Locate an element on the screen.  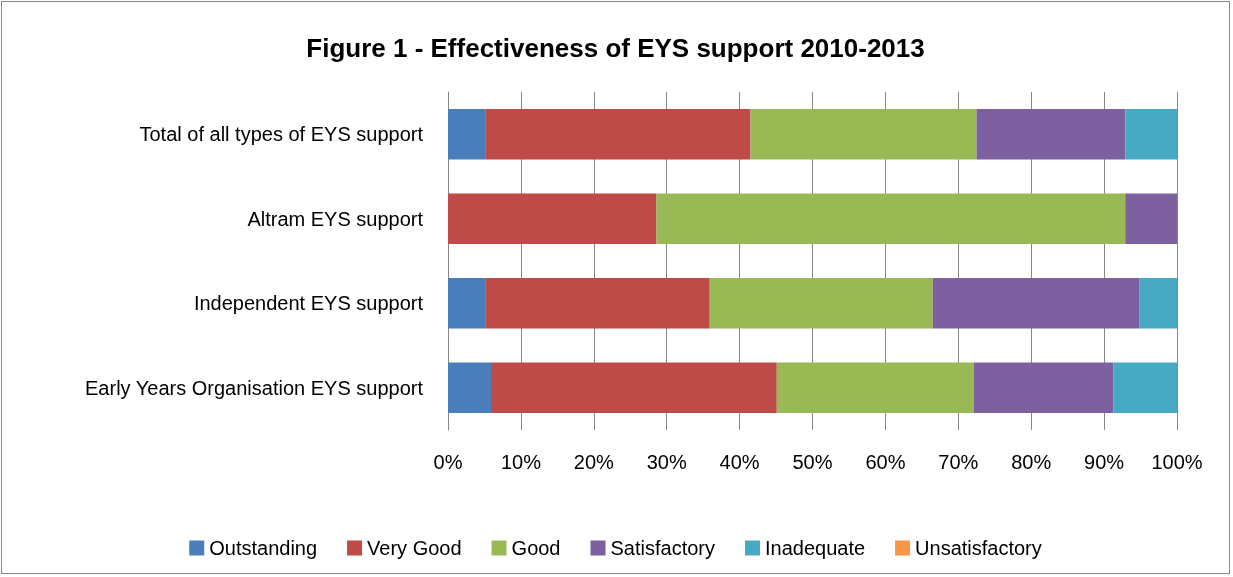
x-tick-label: 90% is located at coordinates (1104, 462).